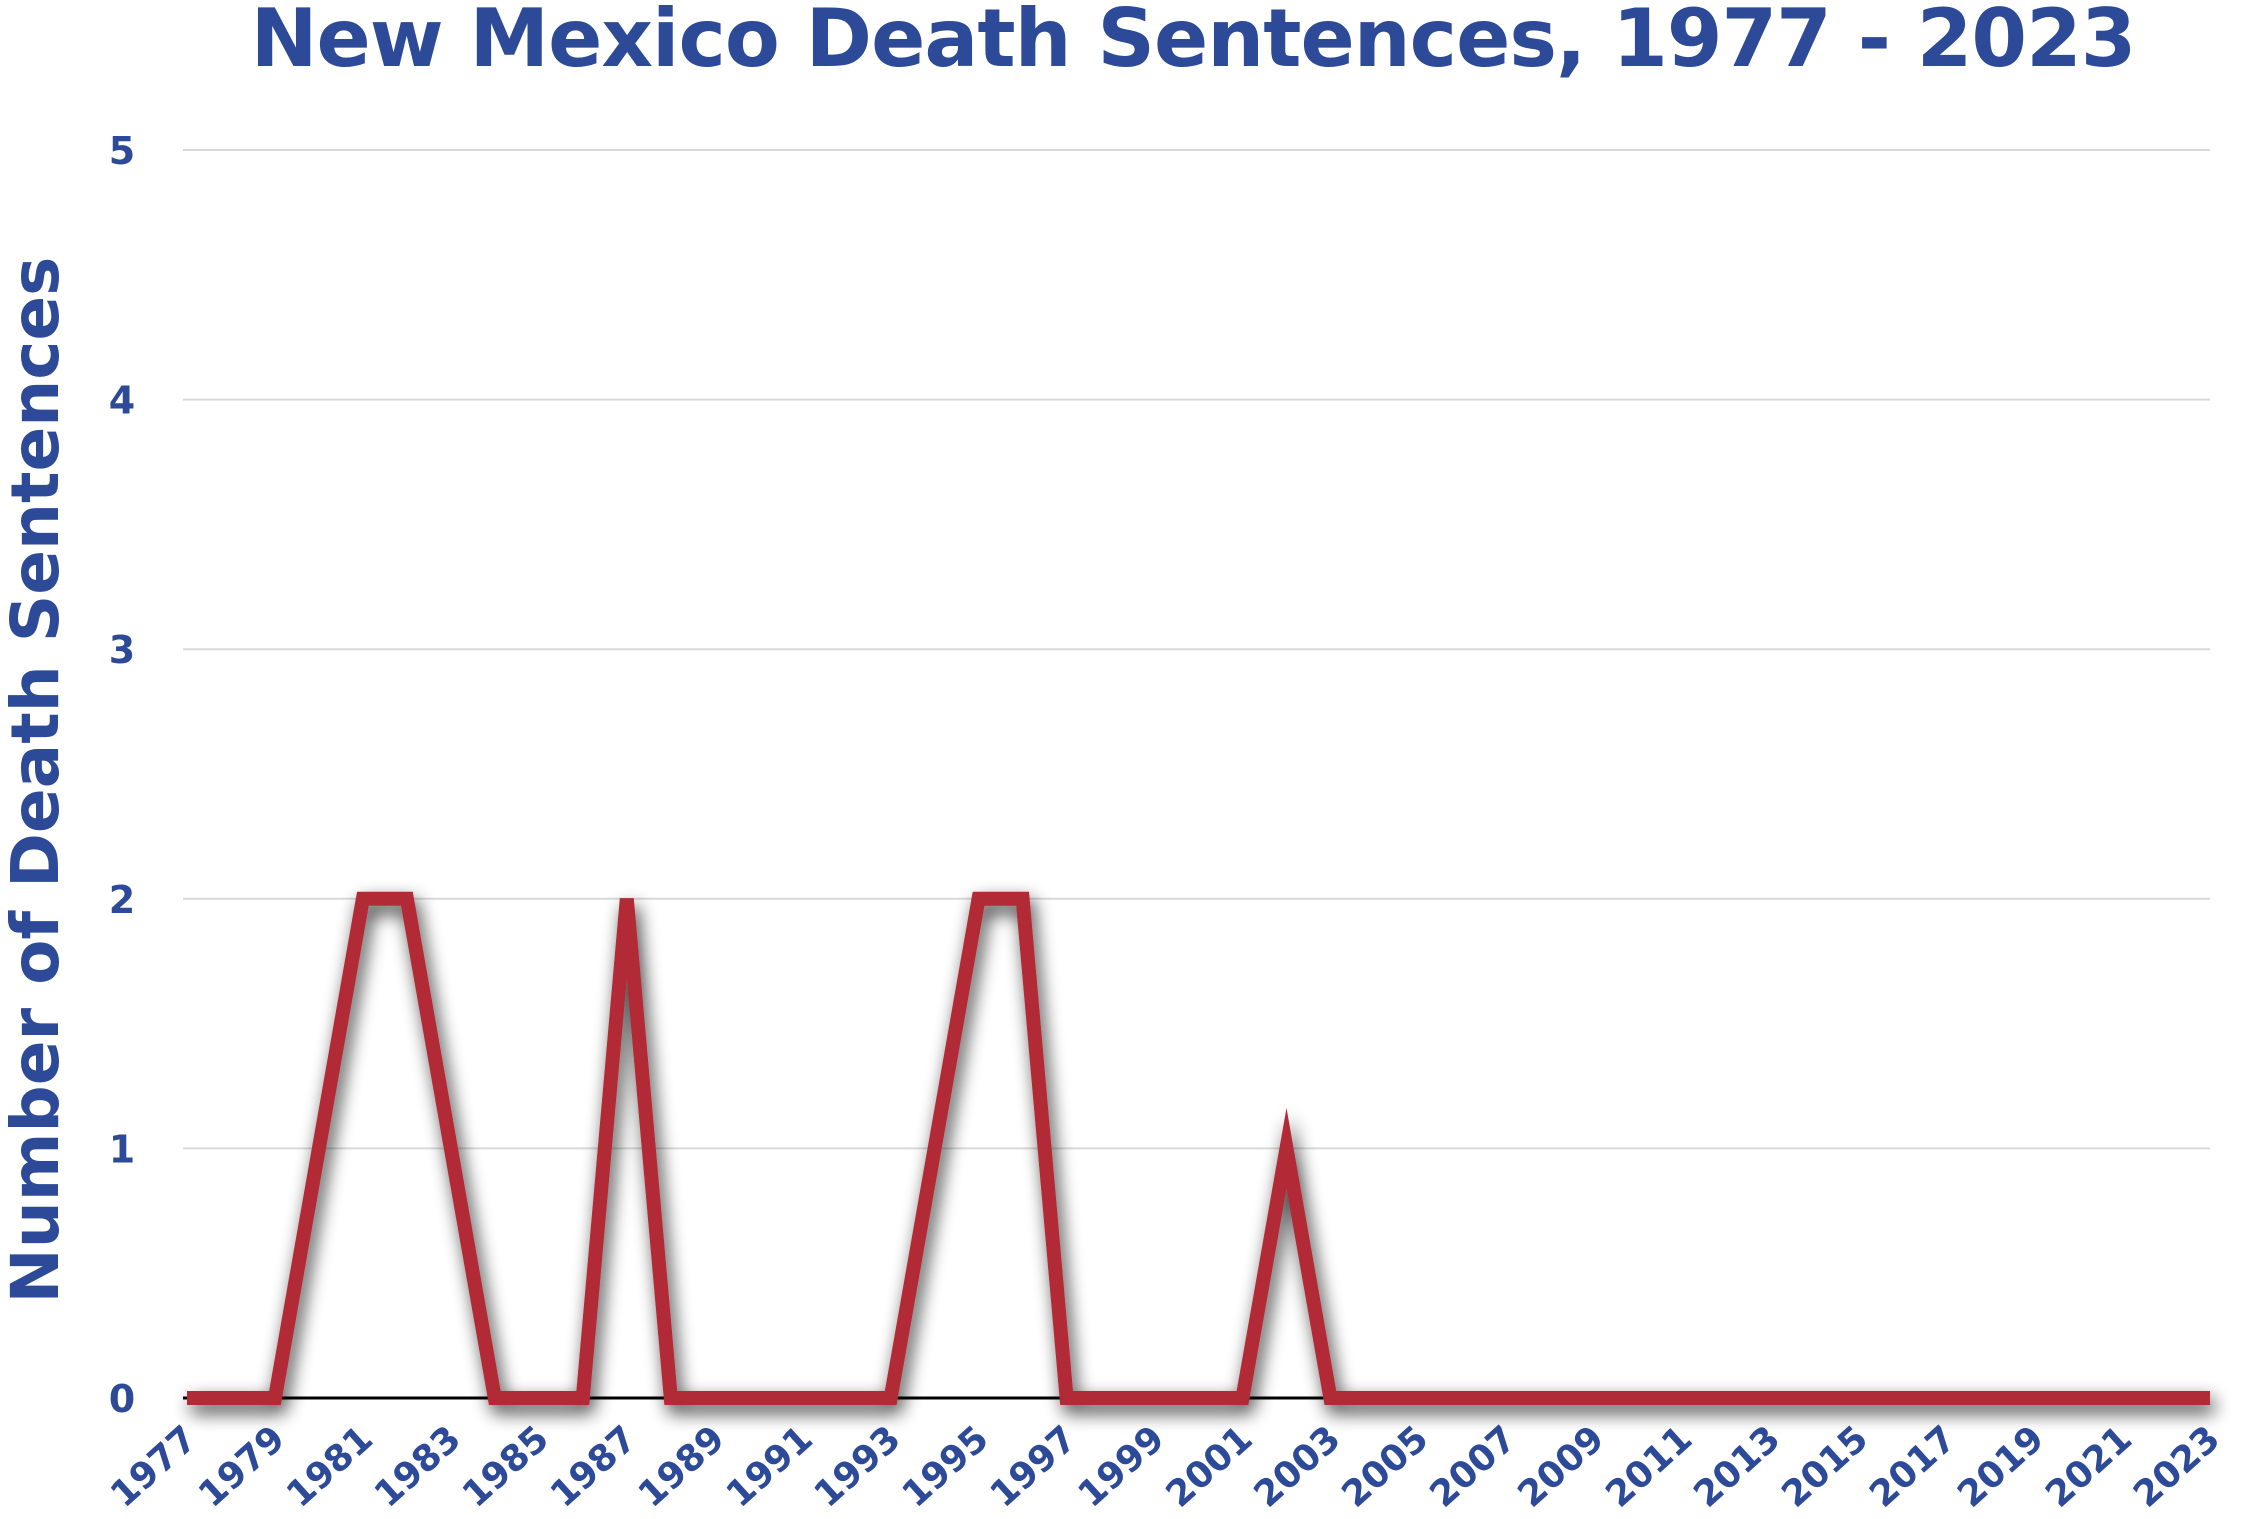 The image size is (2266, 1519). What do you see at coordinates (1193, 42) in the screenshot?
I see `chart-title: New Mexico Death Sentences, 1977 - 2023` at bounding box center [1193, 42].